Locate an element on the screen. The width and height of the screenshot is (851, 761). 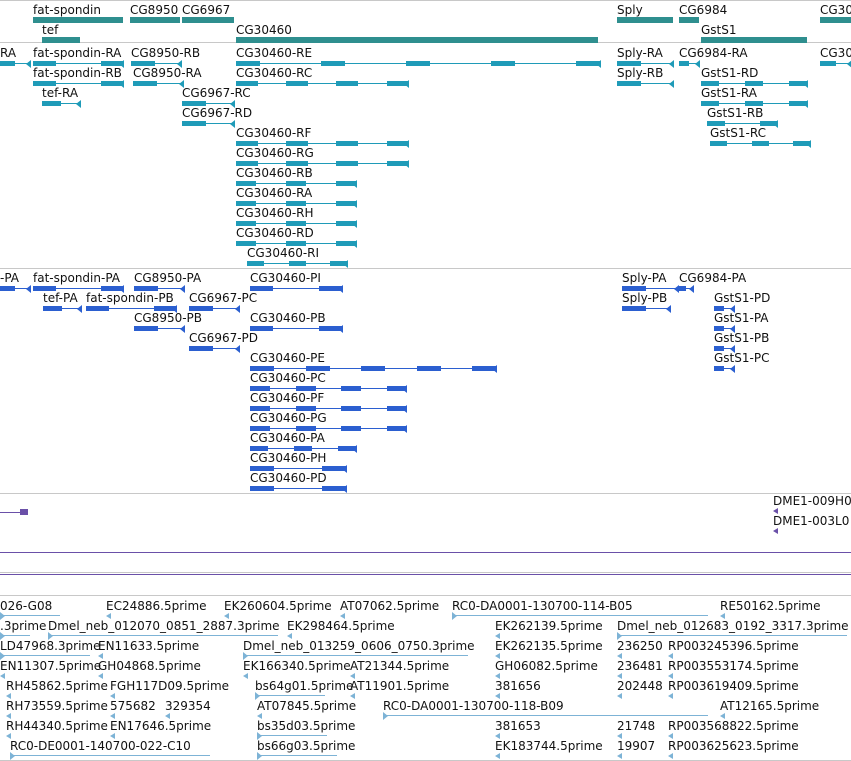
ests-label: AT11901.5prime is located at coordinates (400, 686).